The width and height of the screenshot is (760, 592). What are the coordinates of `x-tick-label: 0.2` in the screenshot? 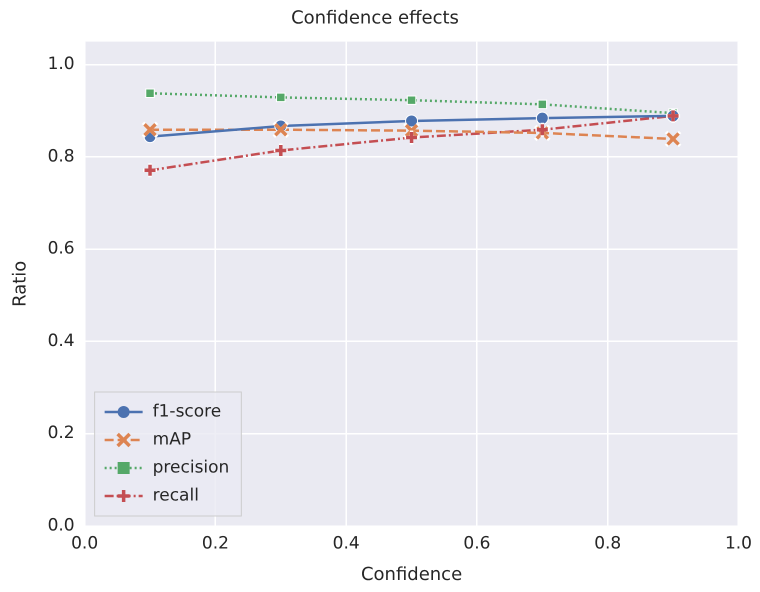 It's located at (215, 544).